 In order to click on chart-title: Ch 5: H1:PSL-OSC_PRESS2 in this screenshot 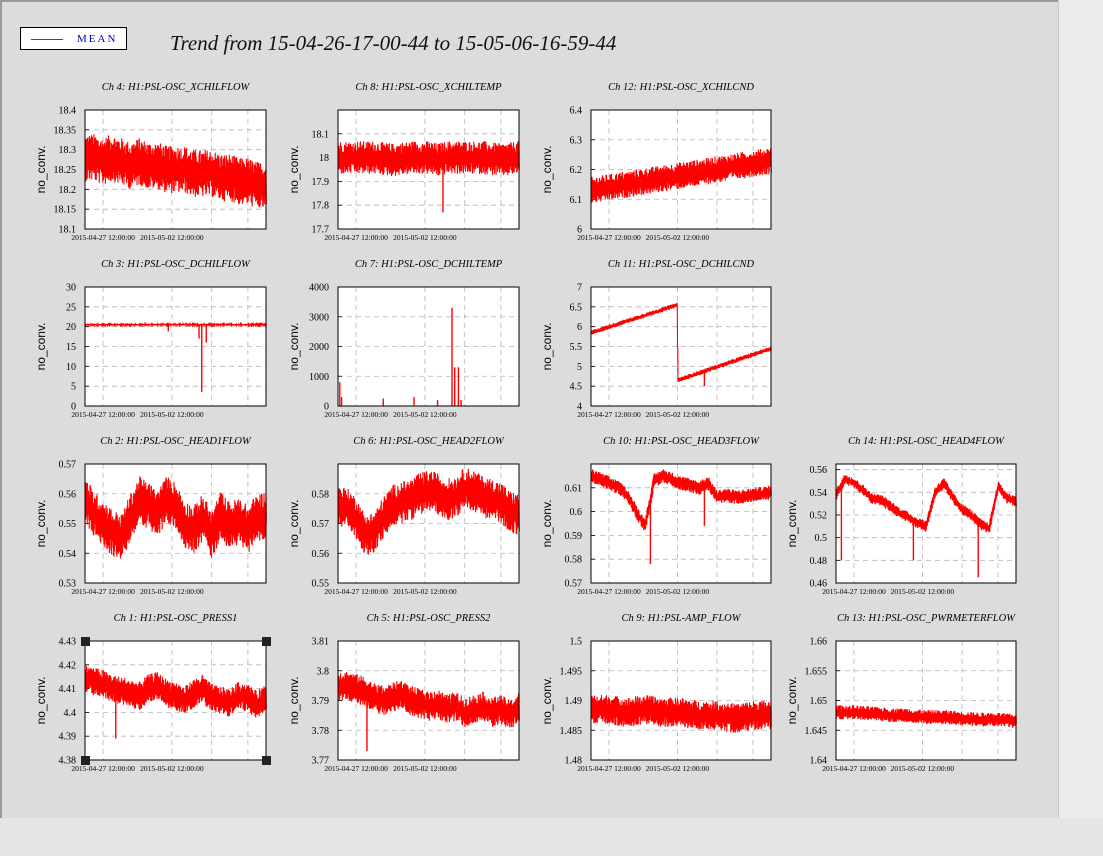, I will do `click(429, 618)`.